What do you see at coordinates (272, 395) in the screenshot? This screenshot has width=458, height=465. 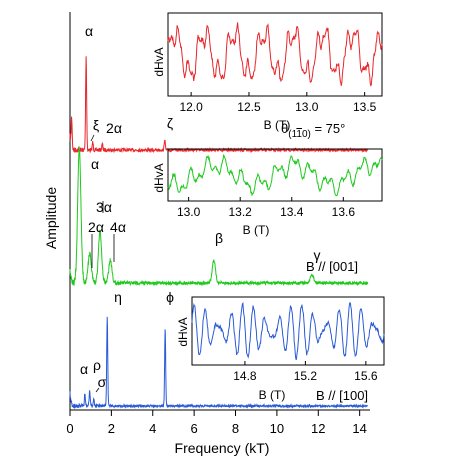 I see `inset-blue-xlabel: B (T)` at bounding box center [272, 395].